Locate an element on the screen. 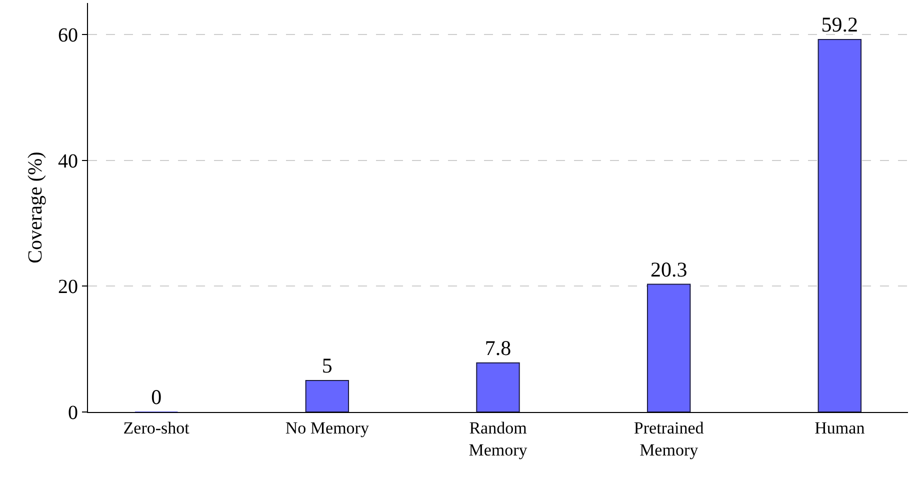  x-tick-label: Human is located at coordinates (840, 428).